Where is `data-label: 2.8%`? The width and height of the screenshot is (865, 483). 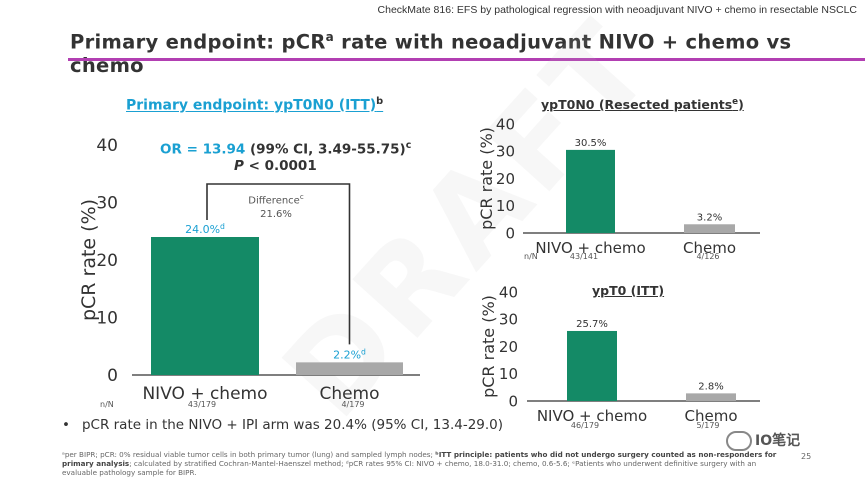
data-label: 2.8% is located at coordinates (710, 386).